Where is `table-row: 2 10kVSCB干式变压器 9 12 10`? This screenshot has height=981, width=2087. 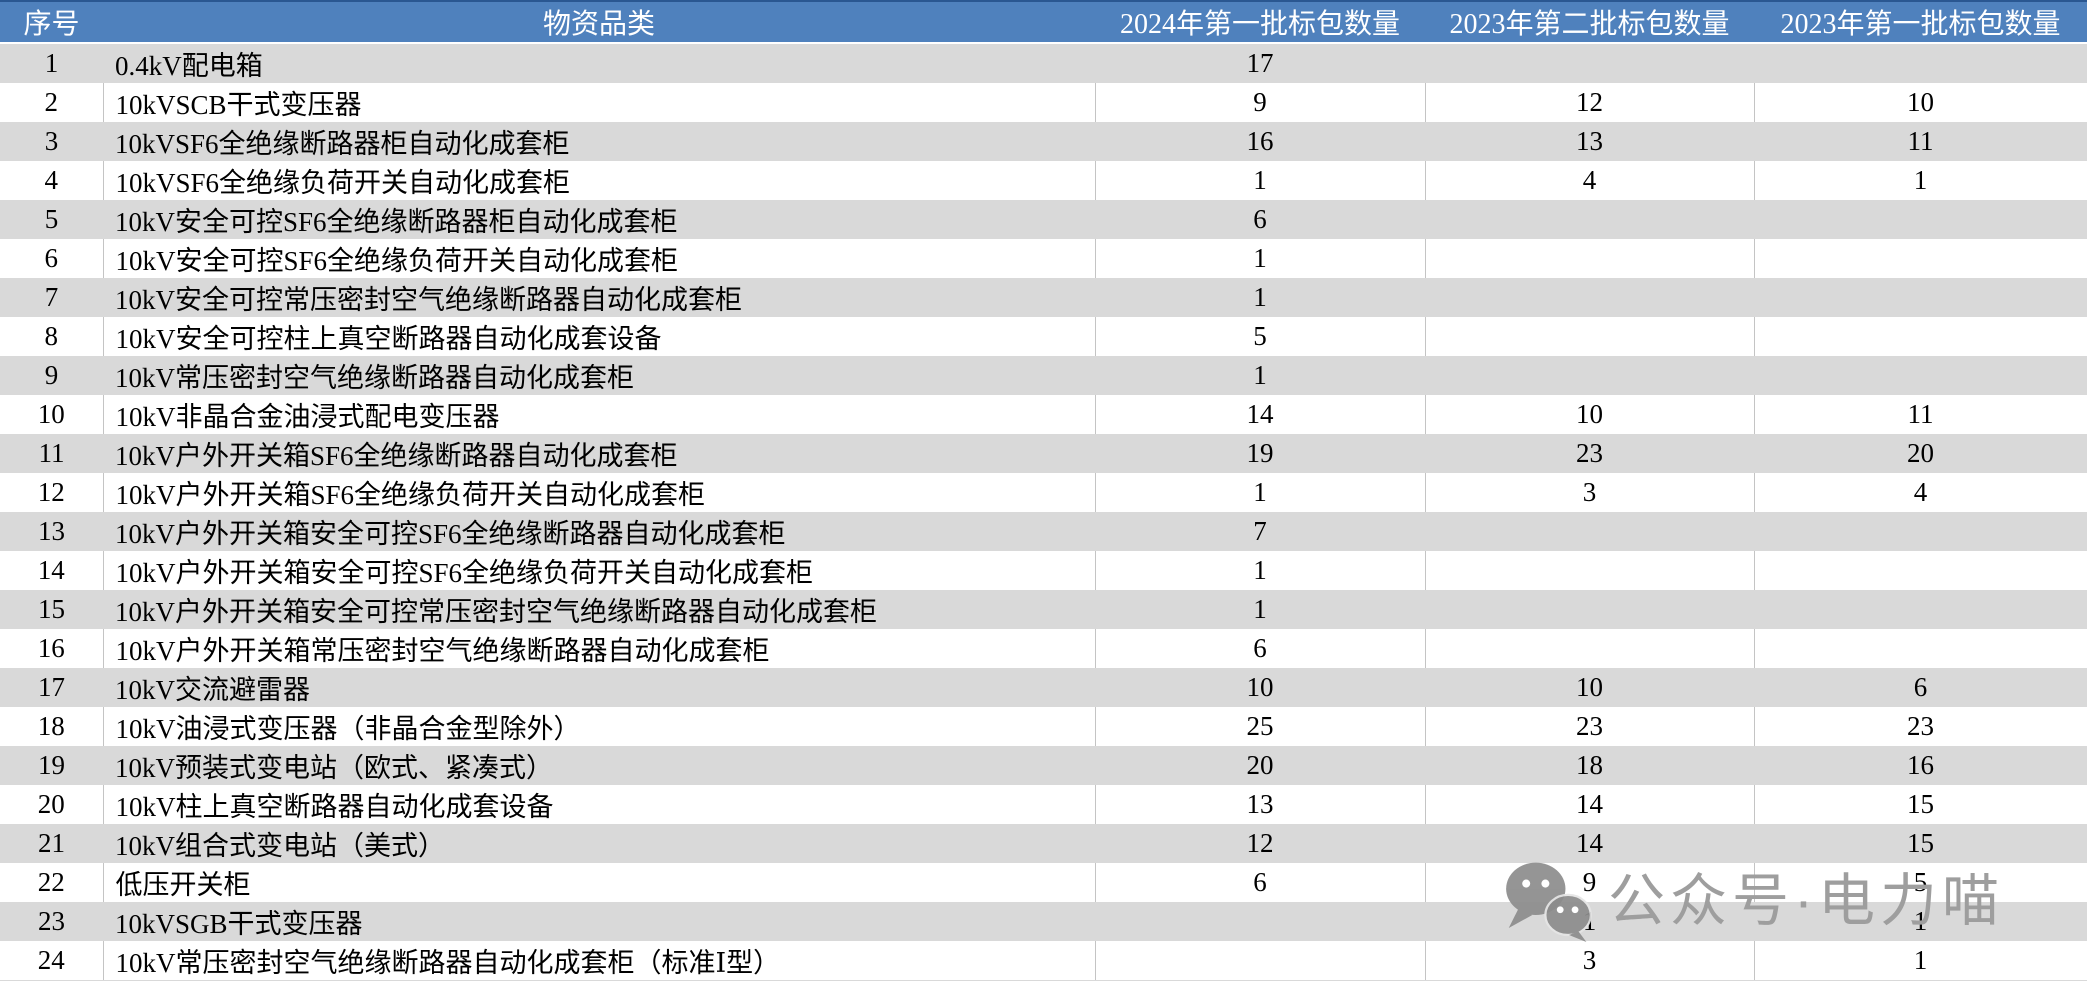
table-row: 2 10kVSCB干式变压器 9 12 10 is located at coordinates (1043, 102).